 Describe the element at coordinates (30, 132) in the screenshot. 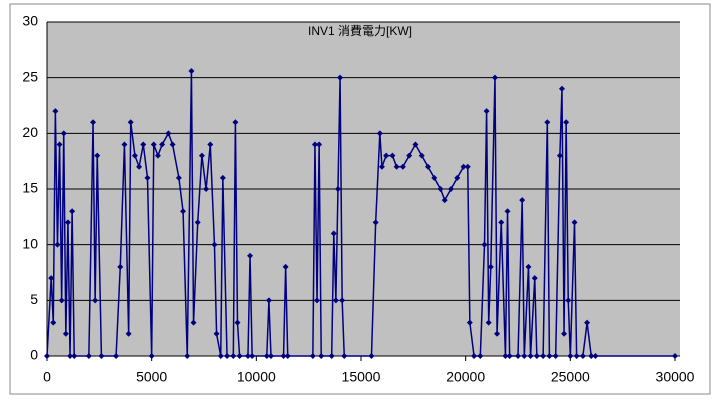

I see `y-tick-label: 20` at that location.